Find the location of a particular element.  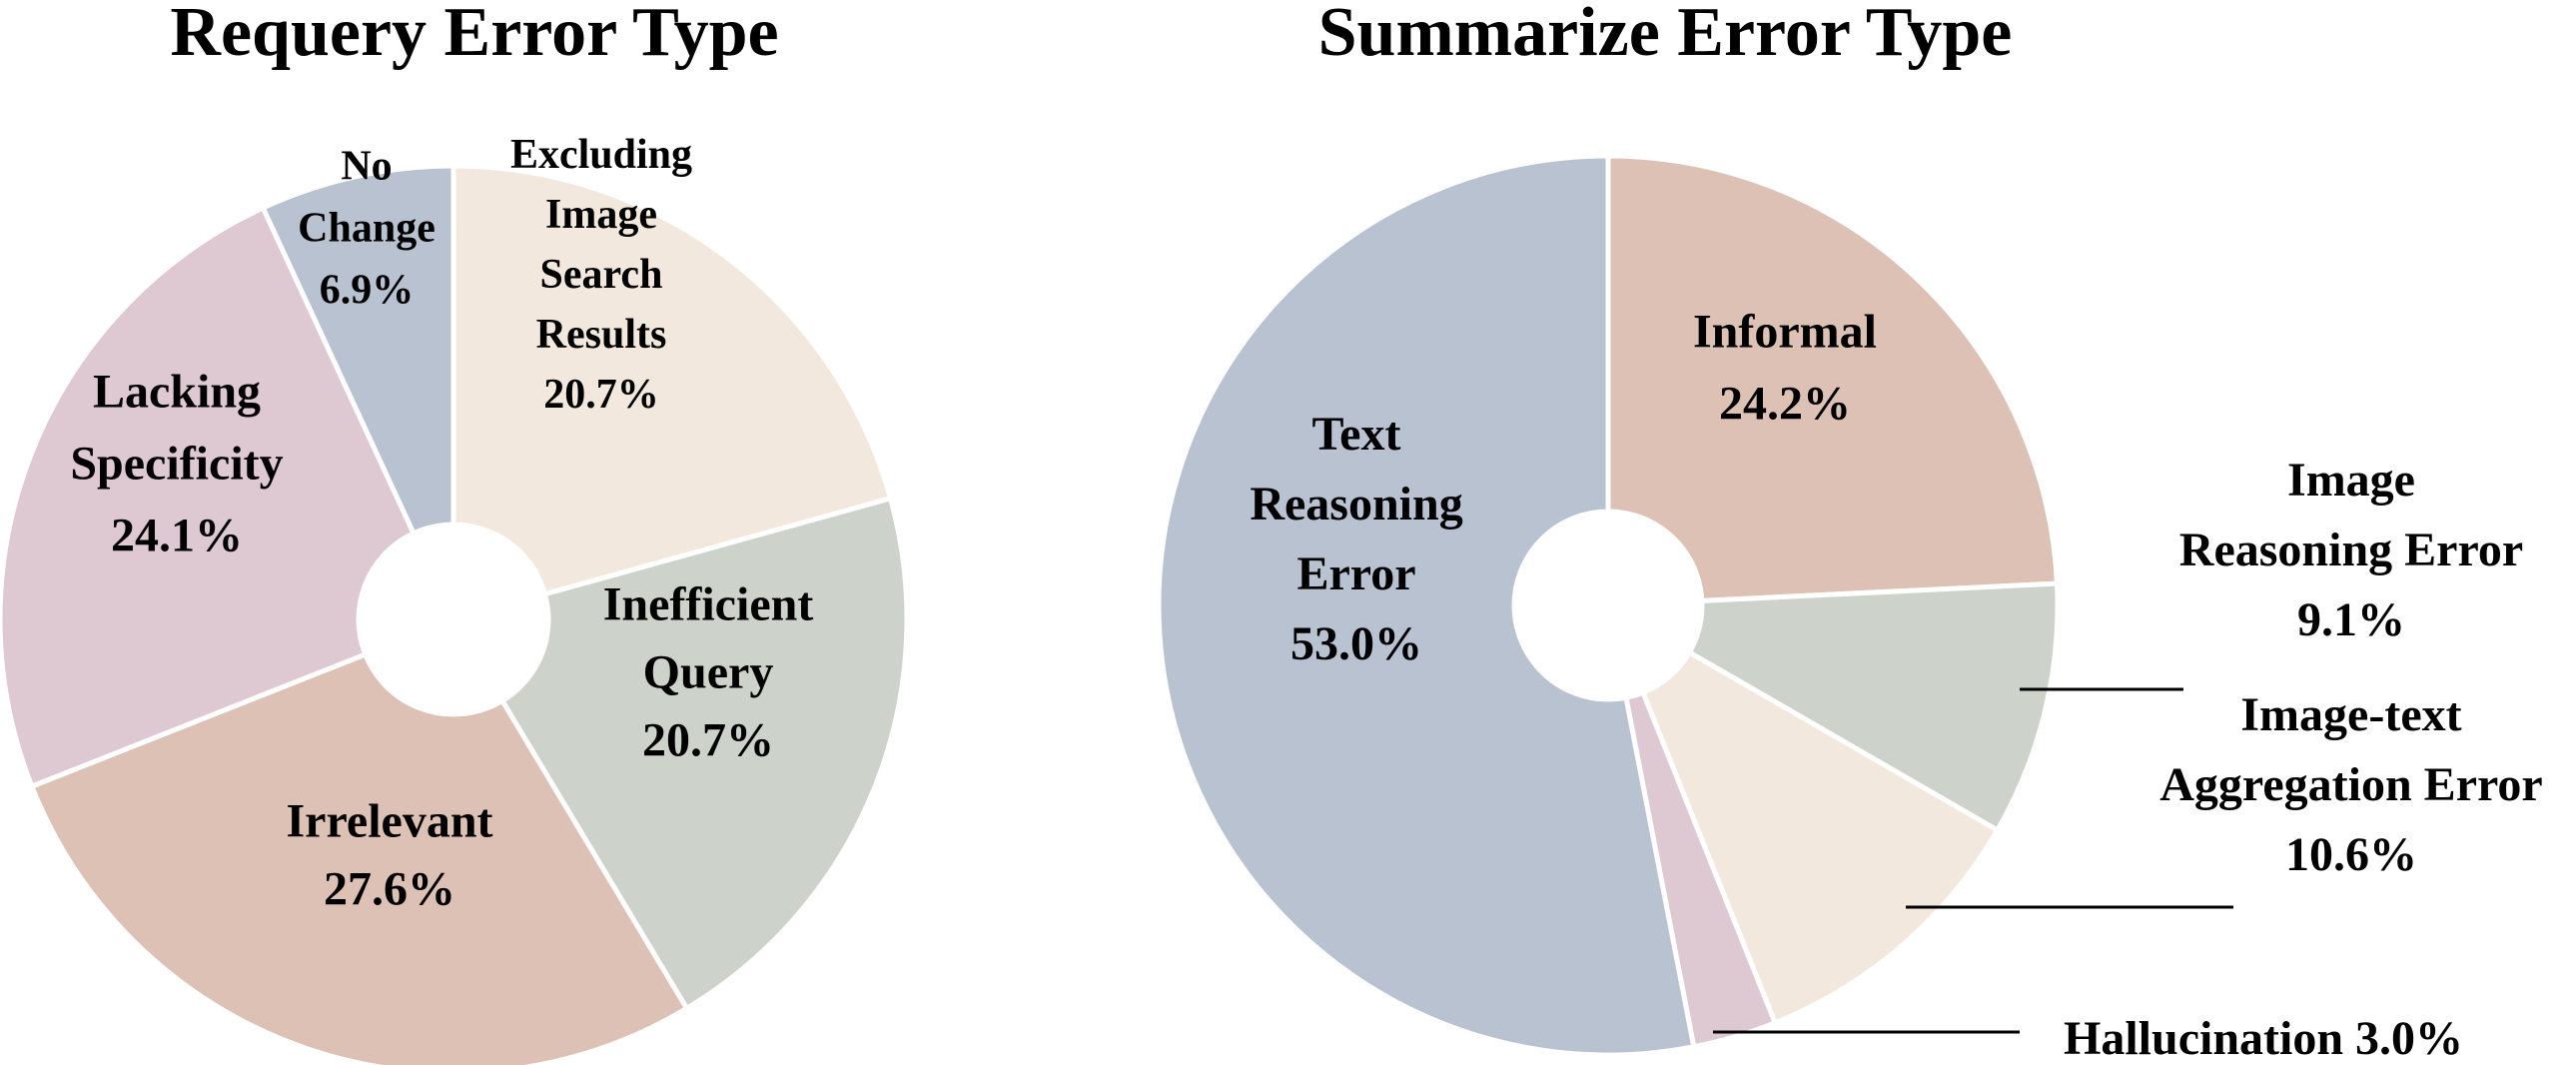

slice-label: Image Reasoning Error 9.1% is located at coordinates (2351, 550).